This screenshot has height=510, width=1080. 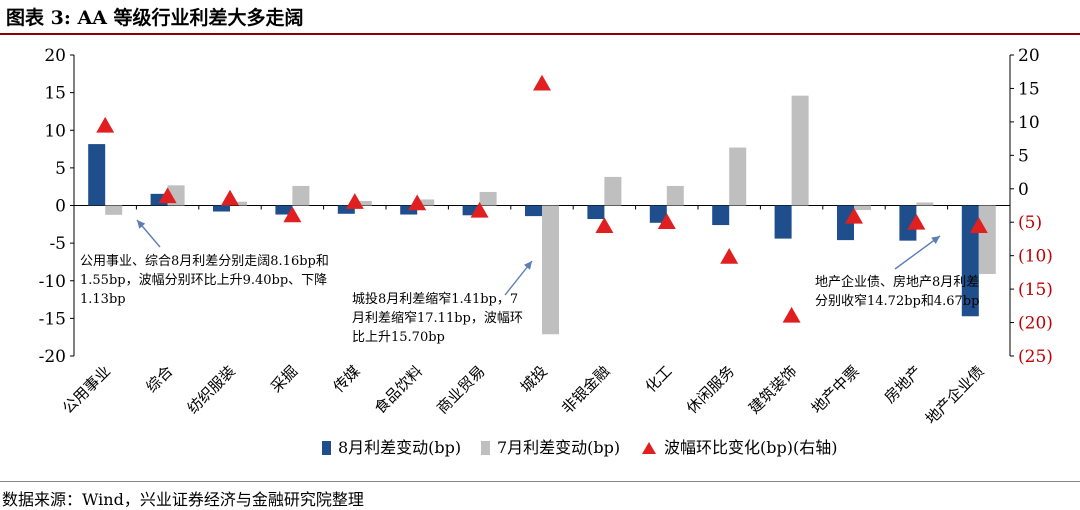 What do you see at coordinates (398, 389) in the screenshot?
I see `category-label: 食品饮料` at bounding box center [398, 389].